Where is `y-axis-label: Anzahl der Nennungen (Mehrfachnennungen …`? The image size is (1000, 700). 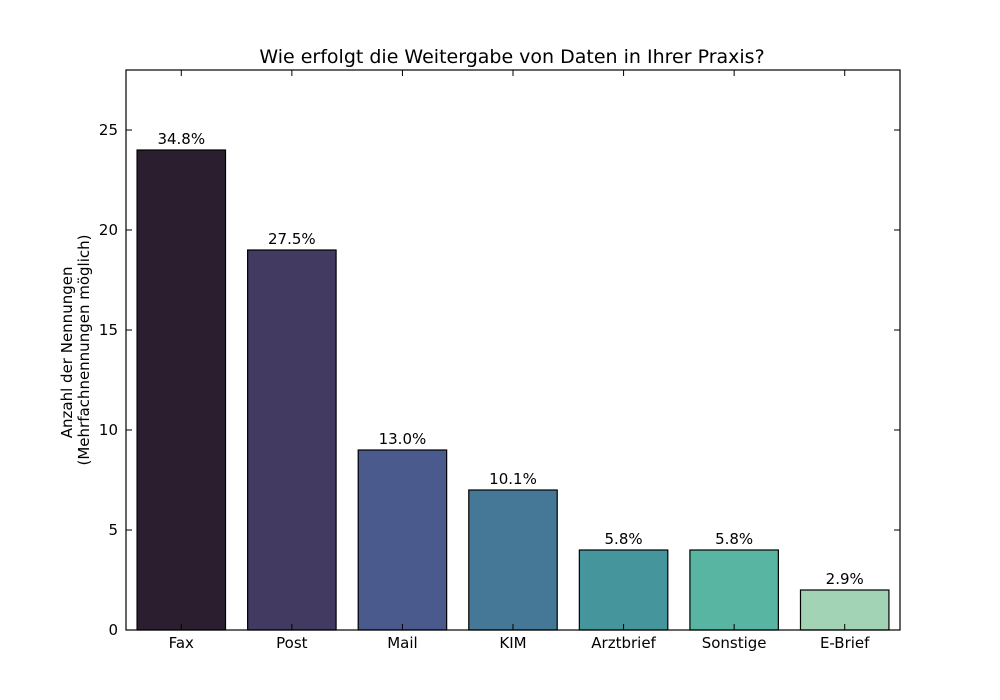 y-axis-label: Anzahl der Nennungen (Mehrfachnennungen … is located at coordinates (75, 350).